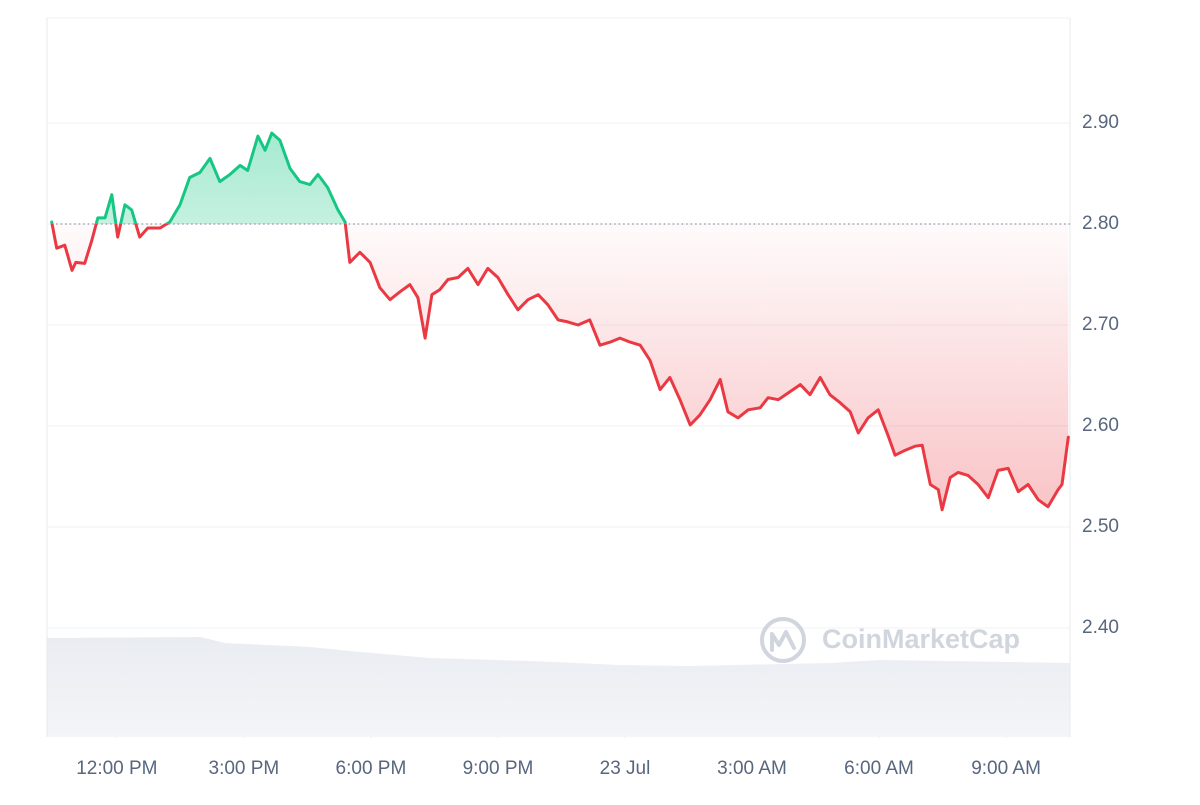 The height and width of the screenshot is (805, 1200). I want to click on x-tick-label: 6:00 AM, so click(879, 768).